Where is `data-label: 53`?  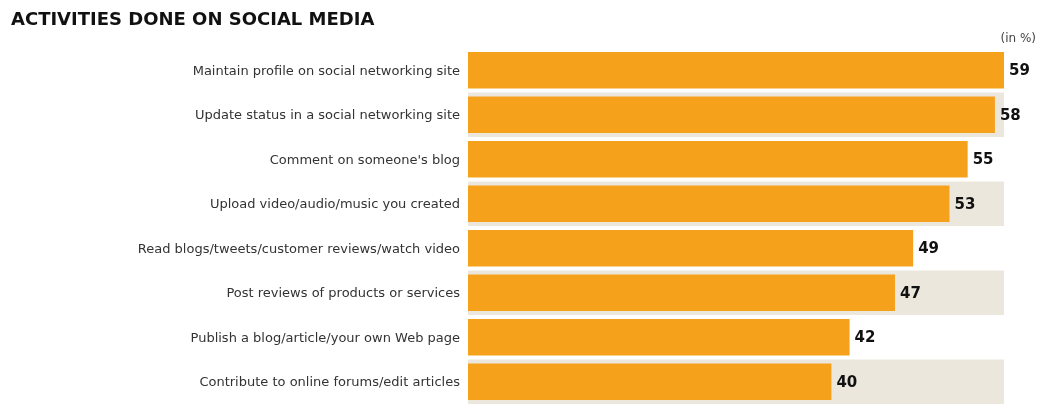 data-label: 53 is located at coordinates (965, 203).